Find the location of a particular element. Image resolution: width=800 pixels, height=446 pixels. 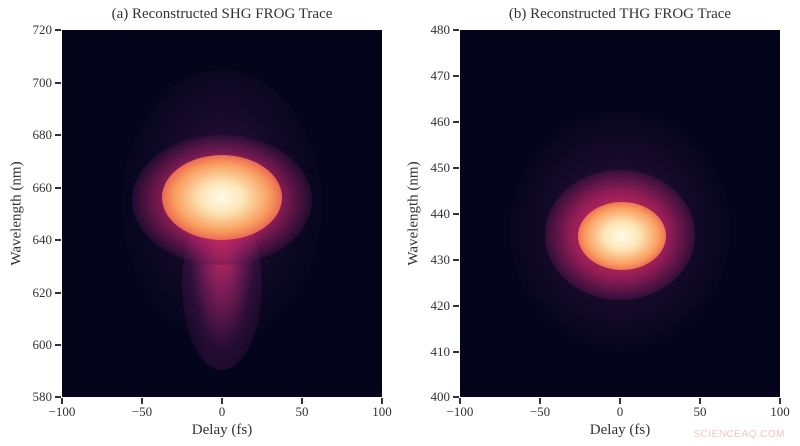

core-a is located at coordinates (222, 197).